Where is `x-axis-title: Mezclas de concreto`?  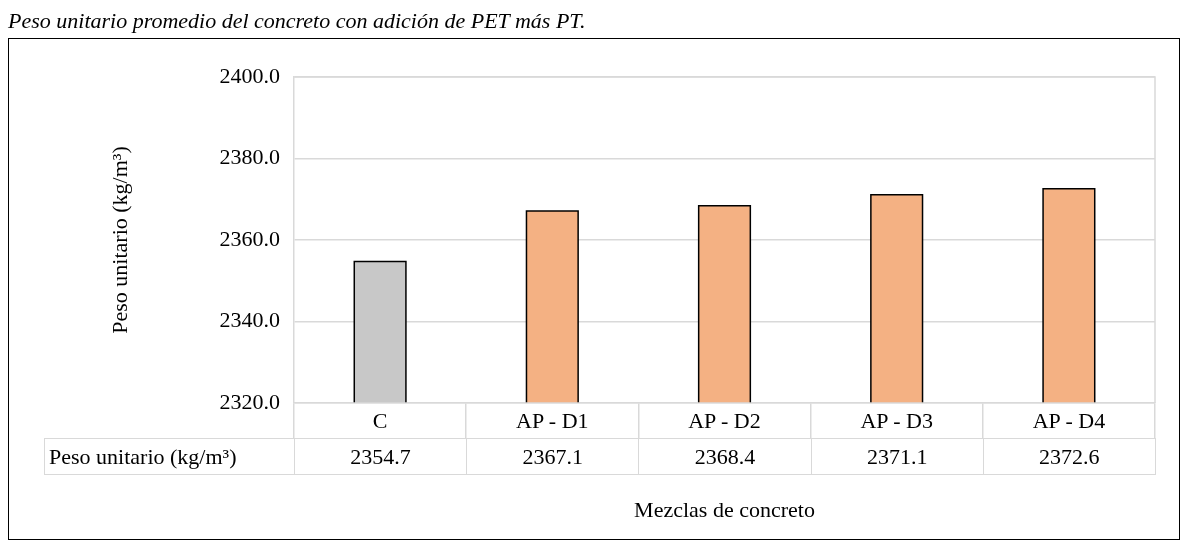 x-axis-title: Mezclas de concreto is located at coordinates (724, 510).